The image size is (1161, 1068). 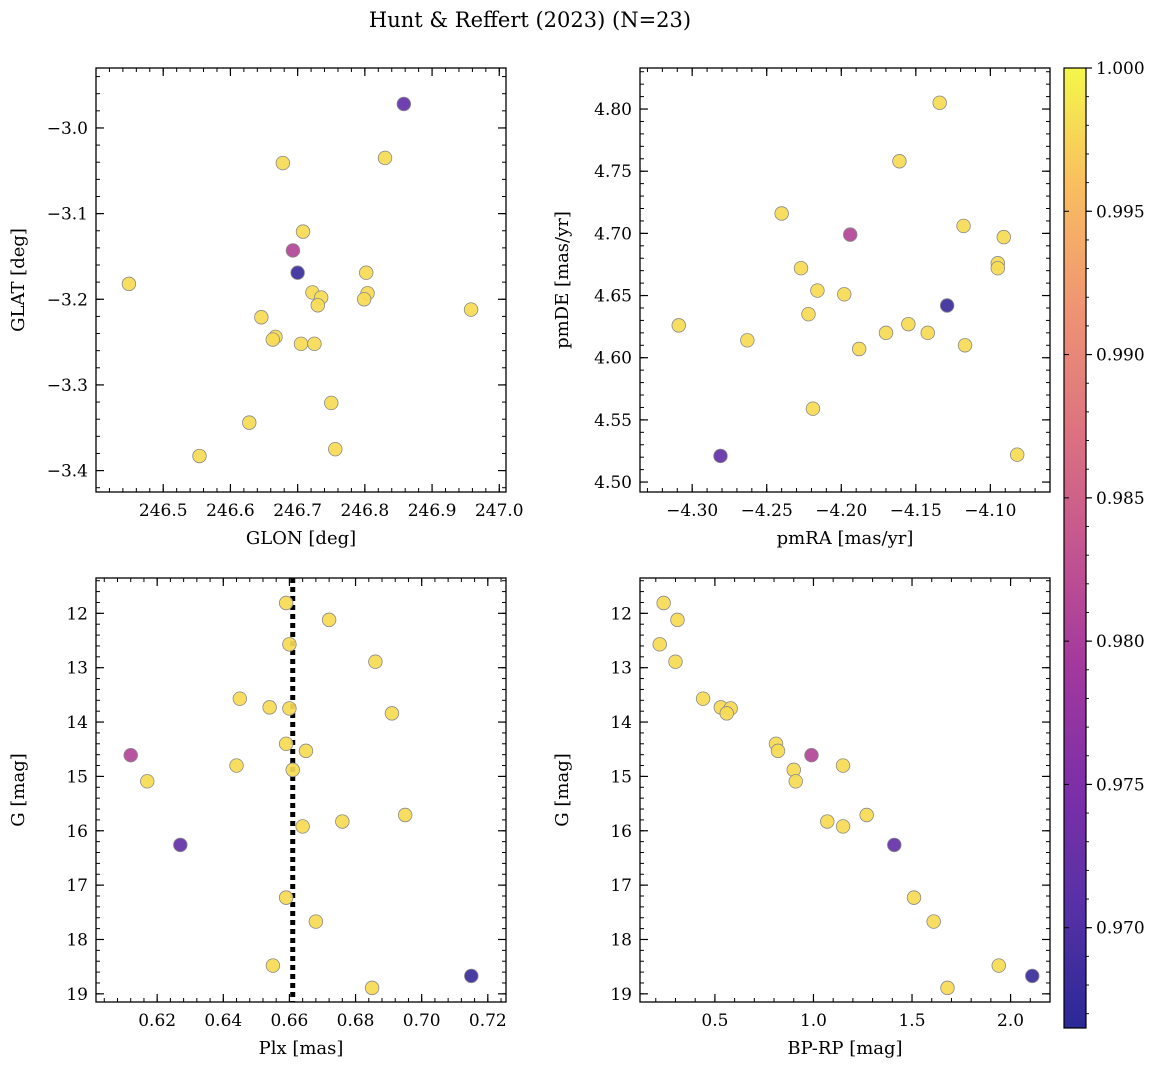 I want to click on colorbar-tick-label: 0.975, so click(x=1120, y=785).